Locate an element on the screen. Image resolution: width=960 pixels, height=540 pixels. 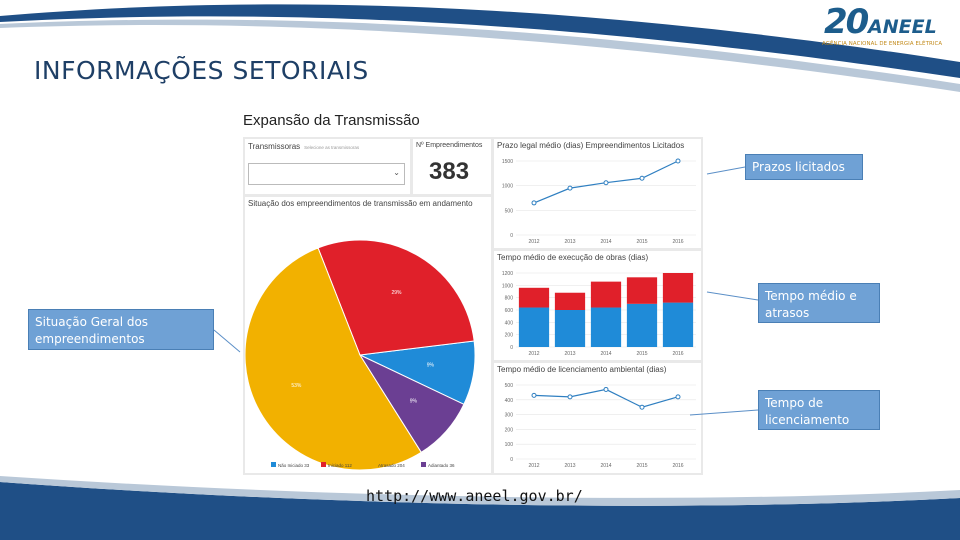
bottom-swoosh-decoration is located at coordinates (480, 508).